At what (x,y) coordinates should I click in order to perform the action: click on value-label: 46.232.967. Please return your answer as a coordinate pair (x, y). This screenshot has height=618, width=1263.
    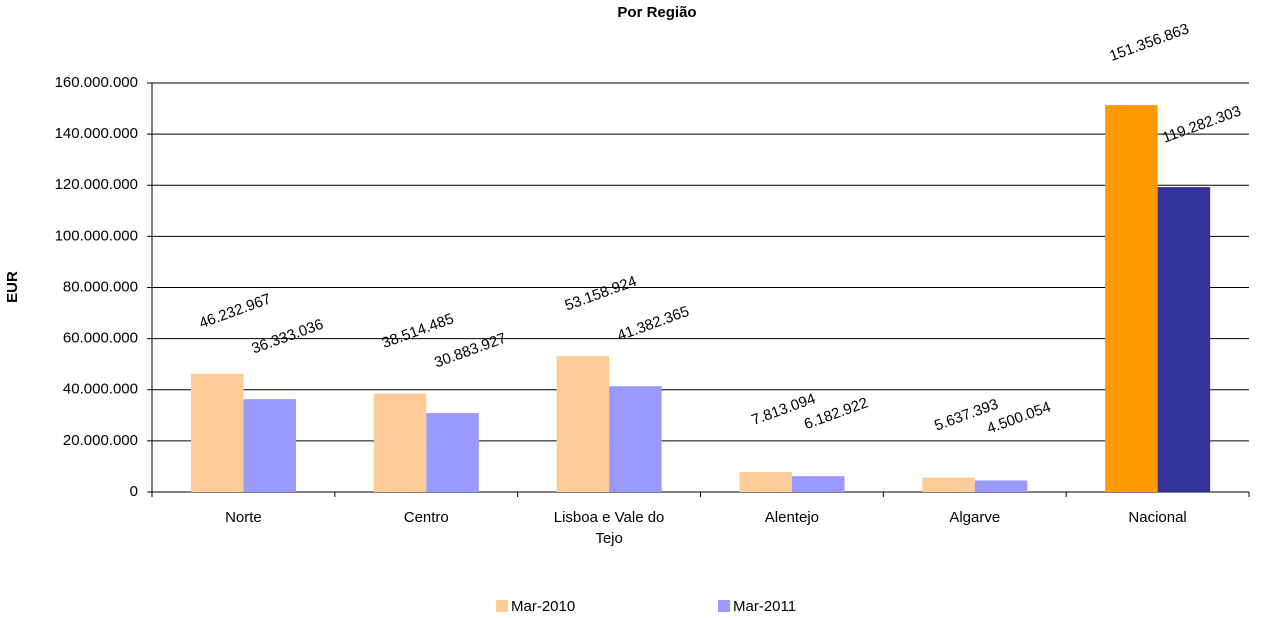
    Looking at the image, I should click on (235, 311).